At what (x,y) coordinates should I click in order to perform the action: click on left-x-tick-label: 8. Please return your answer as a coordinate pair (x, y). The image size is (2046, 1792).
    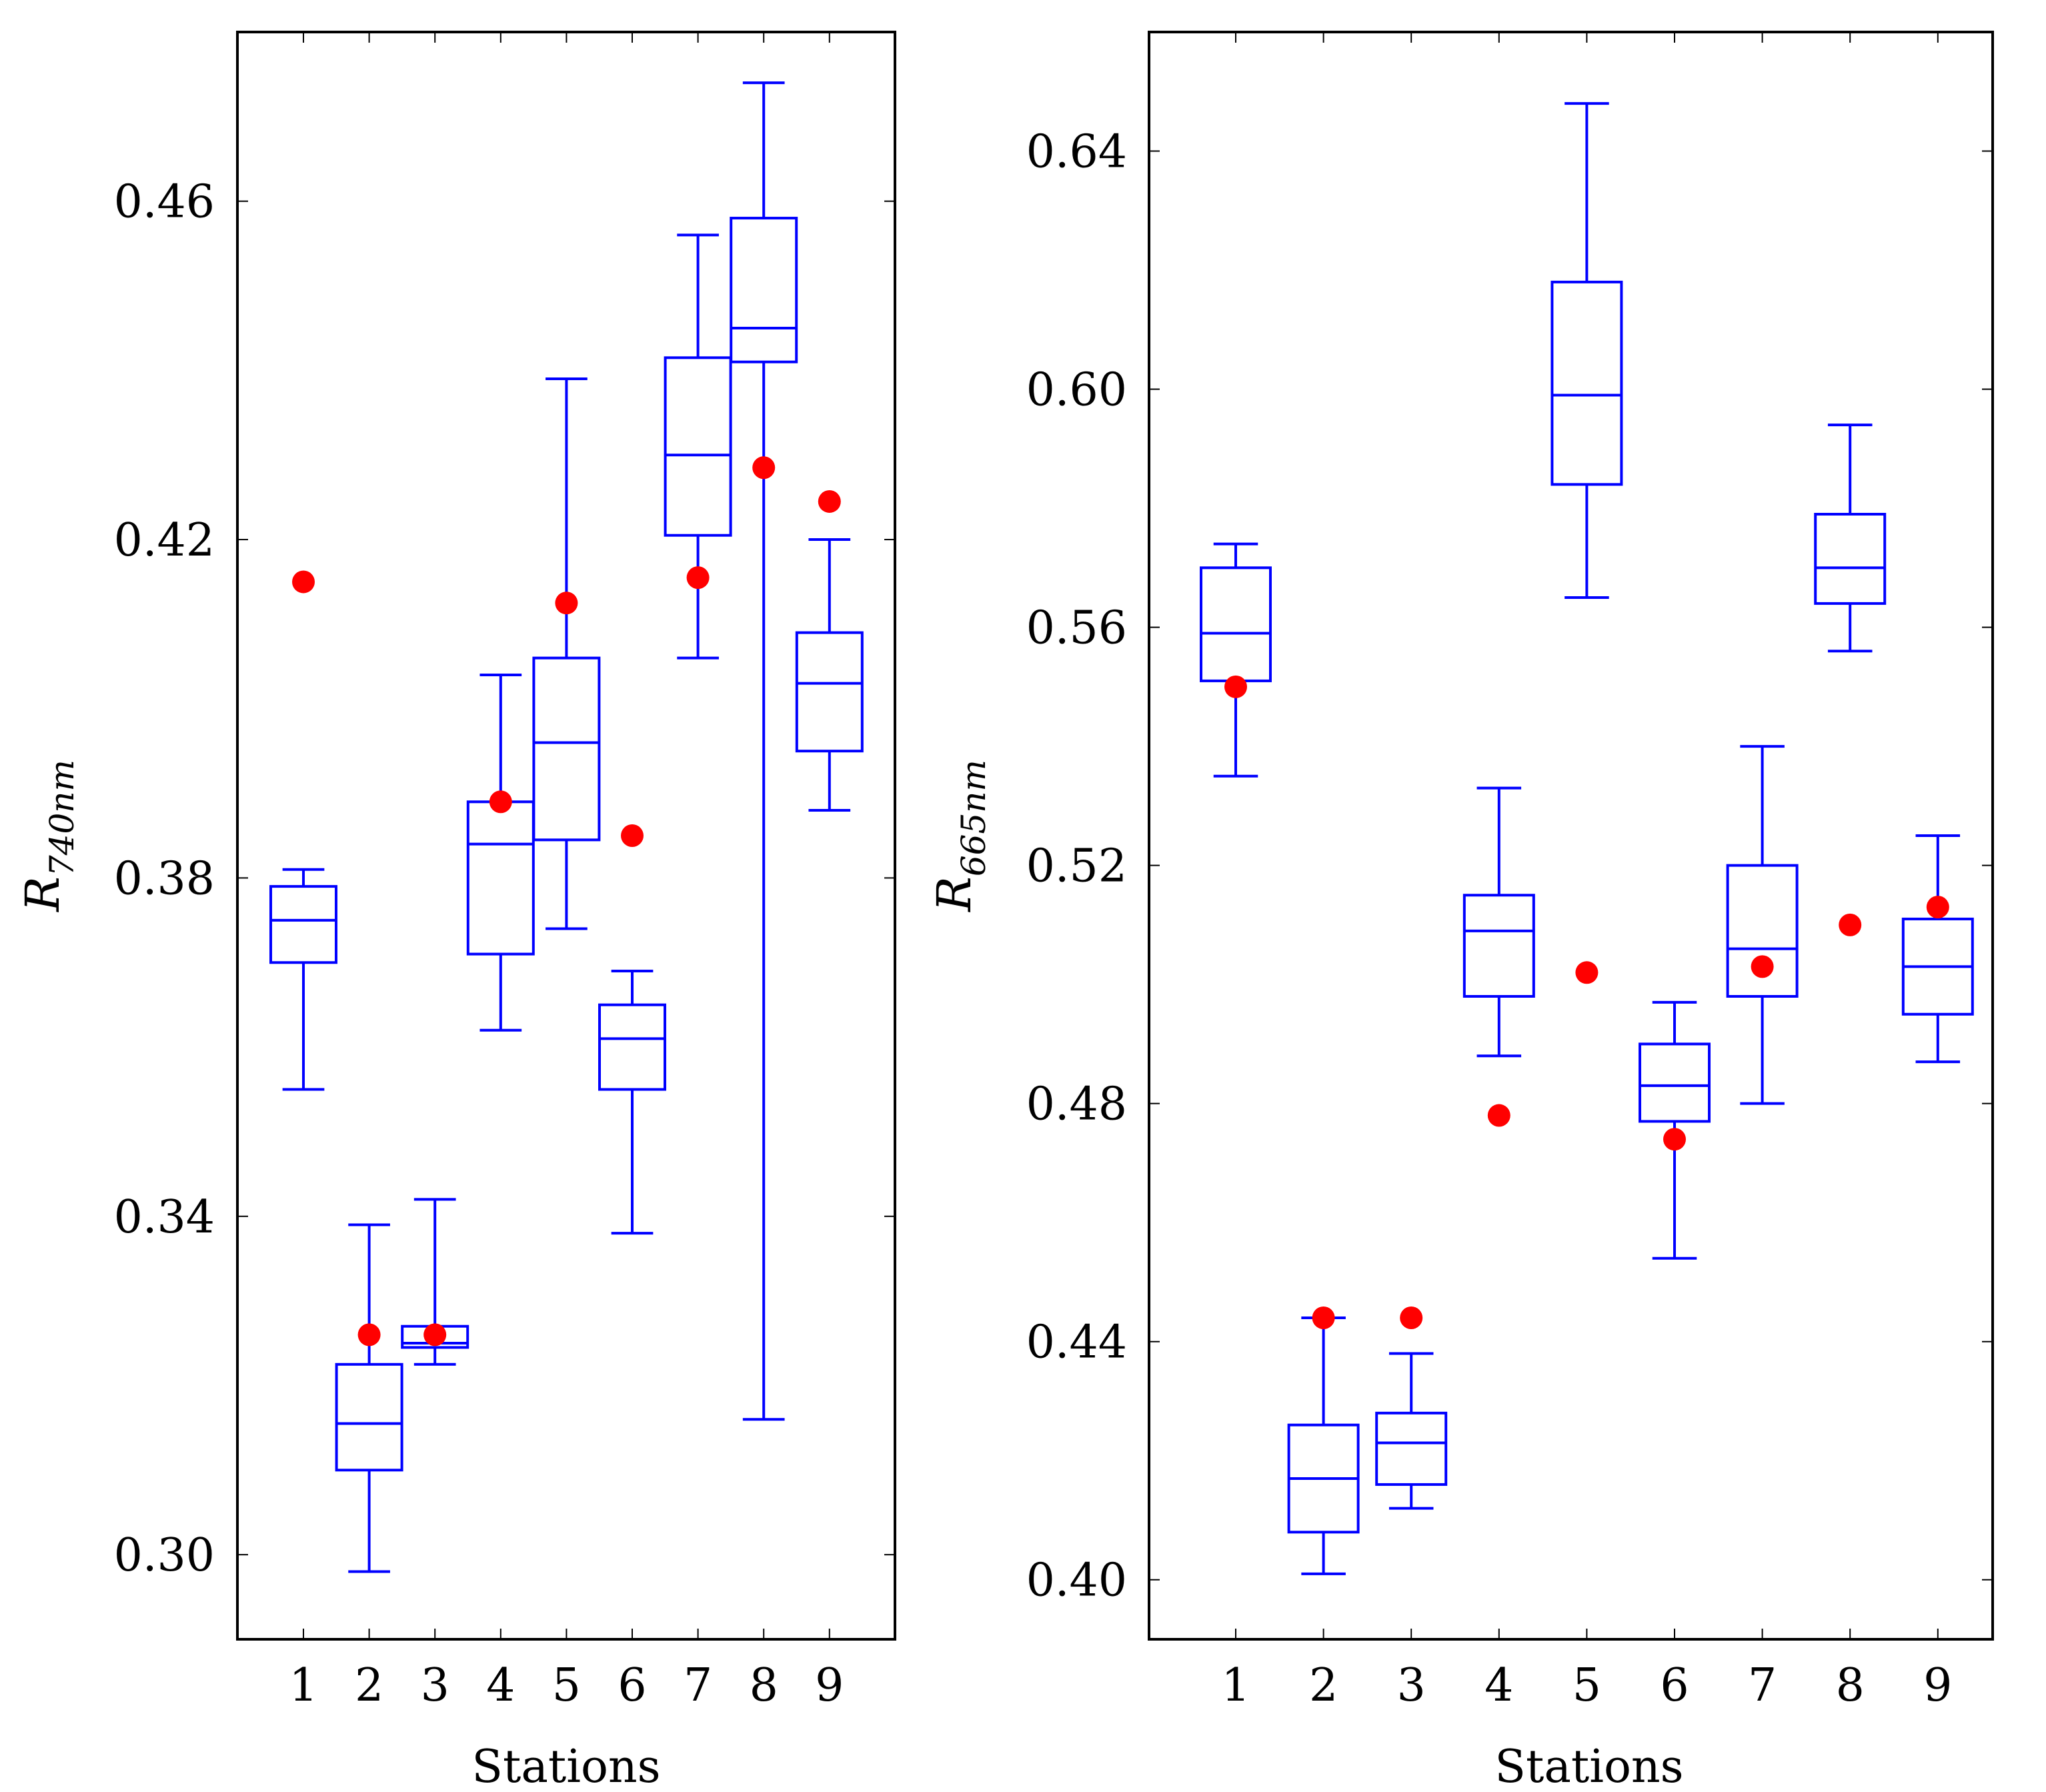
    Looking at the image, I should click on (764, 1685).